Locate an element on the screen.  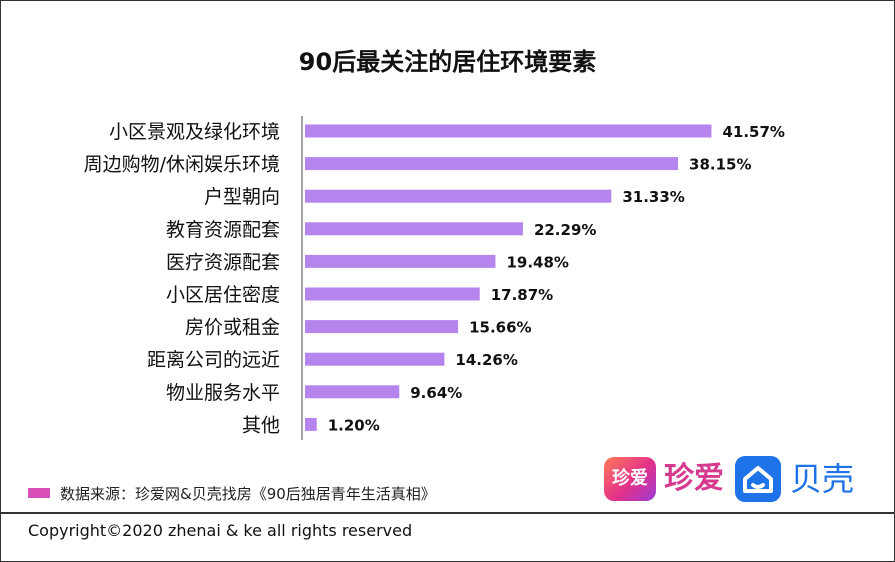
value-label: 38.15% is located at coordinates (720, 165).